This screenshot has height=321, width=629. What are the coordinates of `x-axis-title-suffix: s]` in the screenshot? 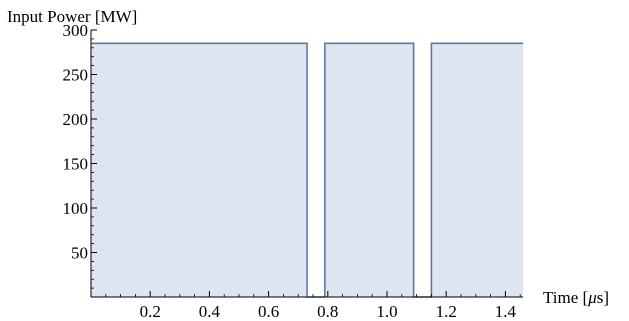 It's located at (603, 297).